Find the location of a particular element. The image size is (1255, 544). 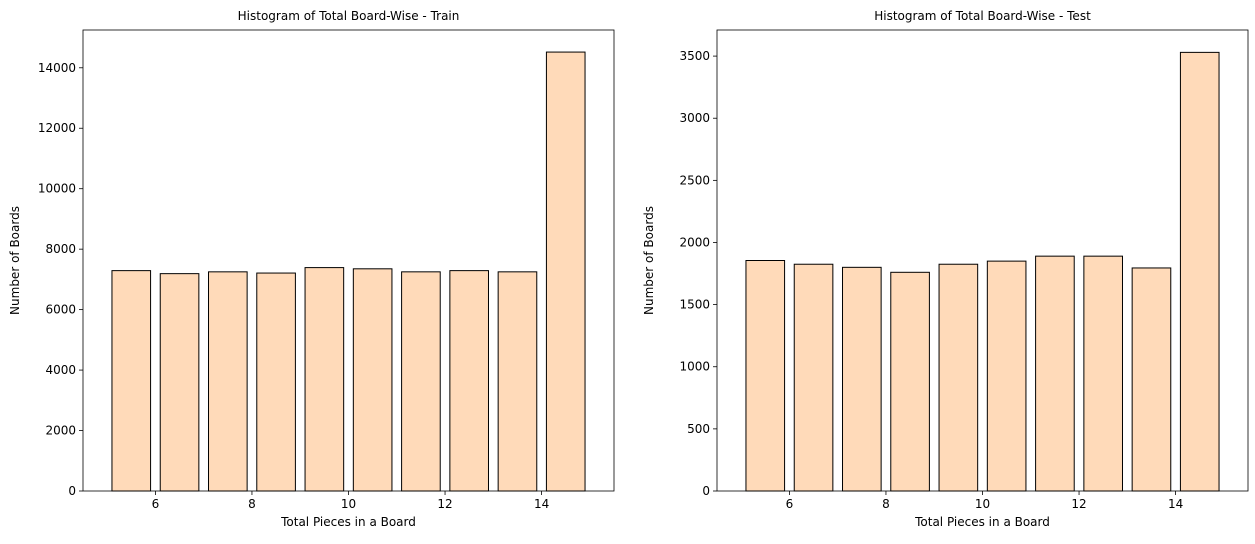

y-tick-label: 3500 is located at coordinates (694, 56).